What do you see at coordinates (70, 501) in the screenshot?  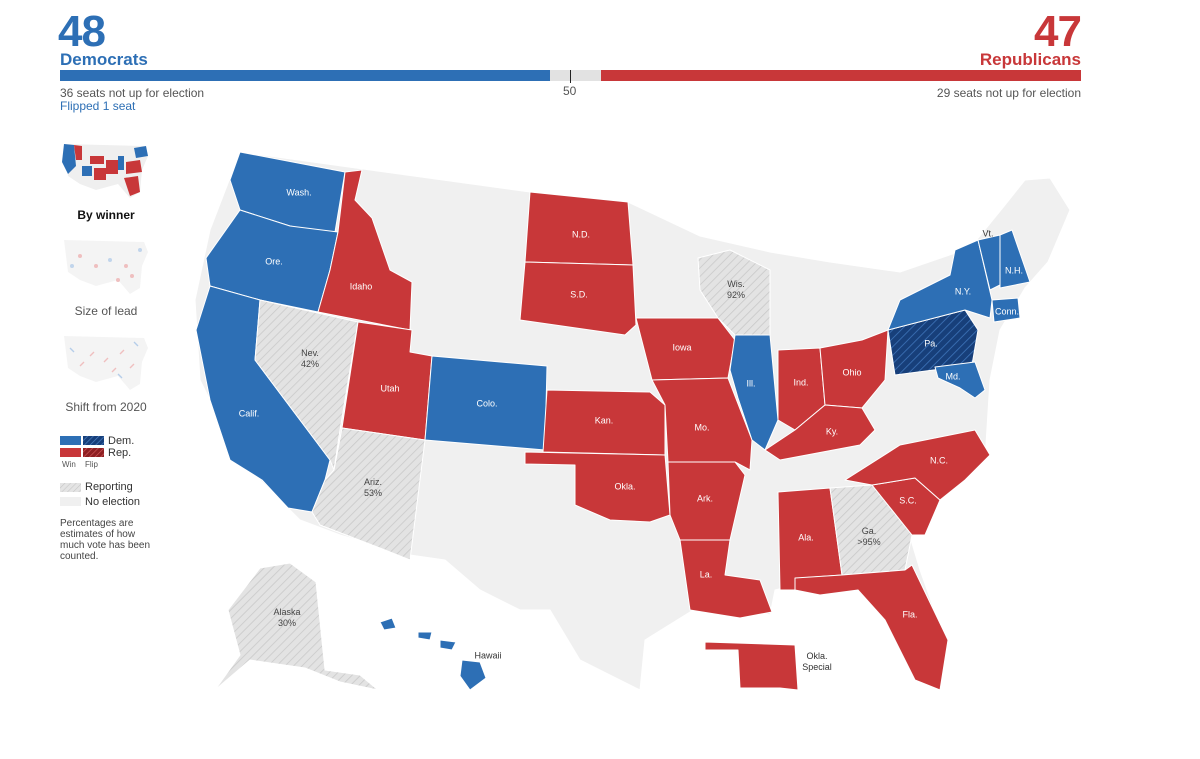 I see `legend-no-election-swatch` at bounding box center [70, 501].